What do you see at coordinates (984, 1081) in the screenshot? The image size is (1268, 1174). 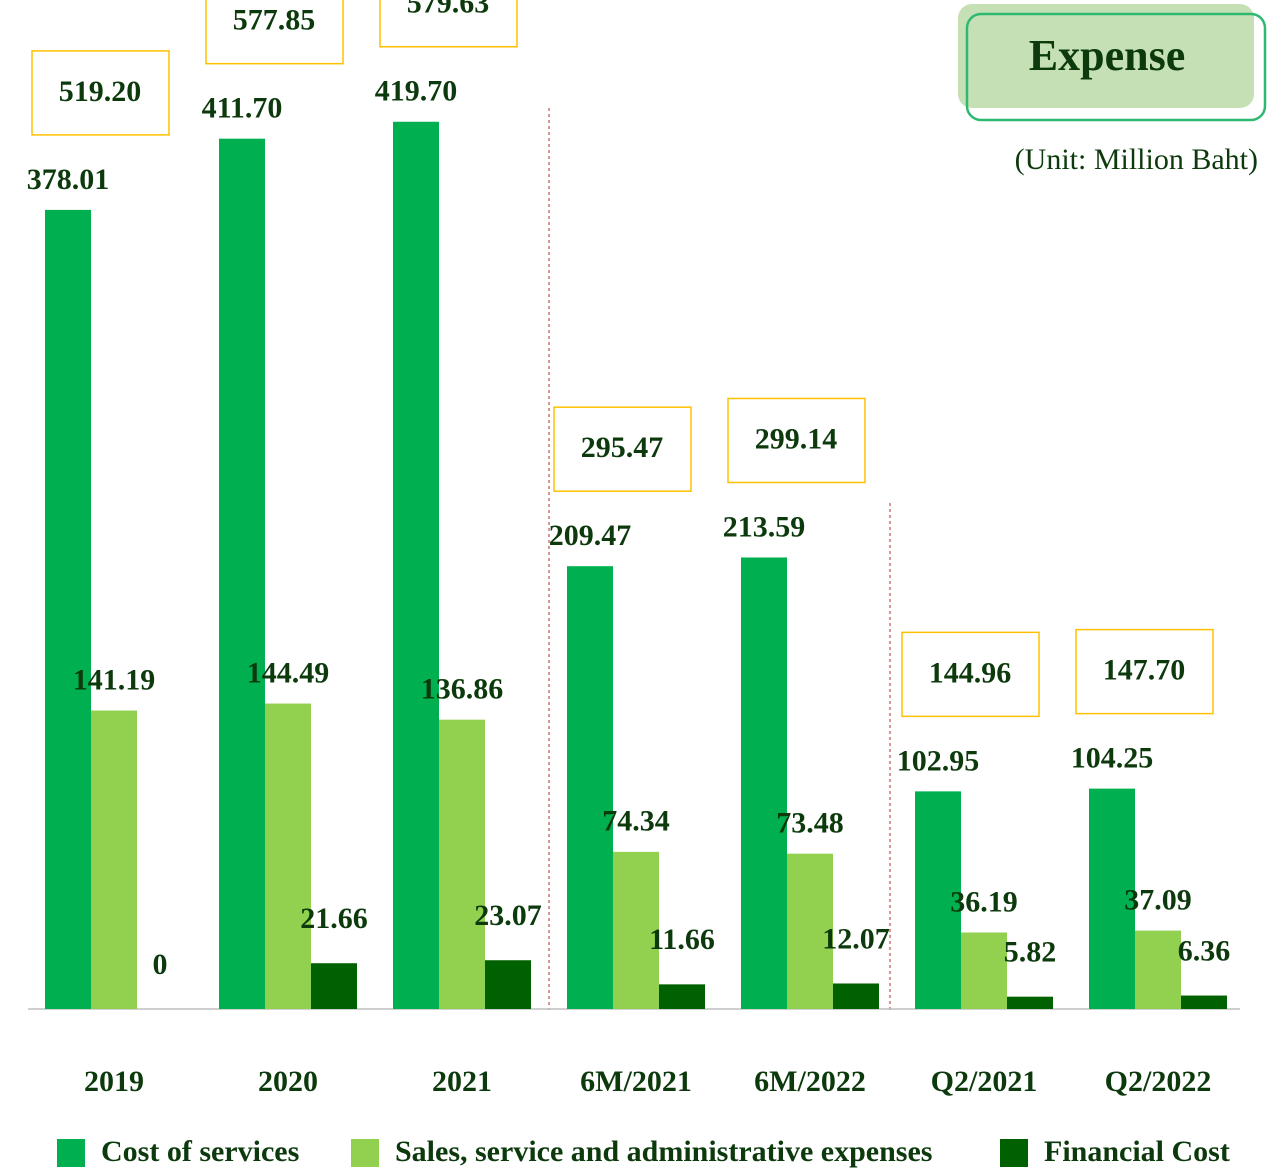 I see `x-tick-label: Q2/2021` at bounding box center [984, 1081].